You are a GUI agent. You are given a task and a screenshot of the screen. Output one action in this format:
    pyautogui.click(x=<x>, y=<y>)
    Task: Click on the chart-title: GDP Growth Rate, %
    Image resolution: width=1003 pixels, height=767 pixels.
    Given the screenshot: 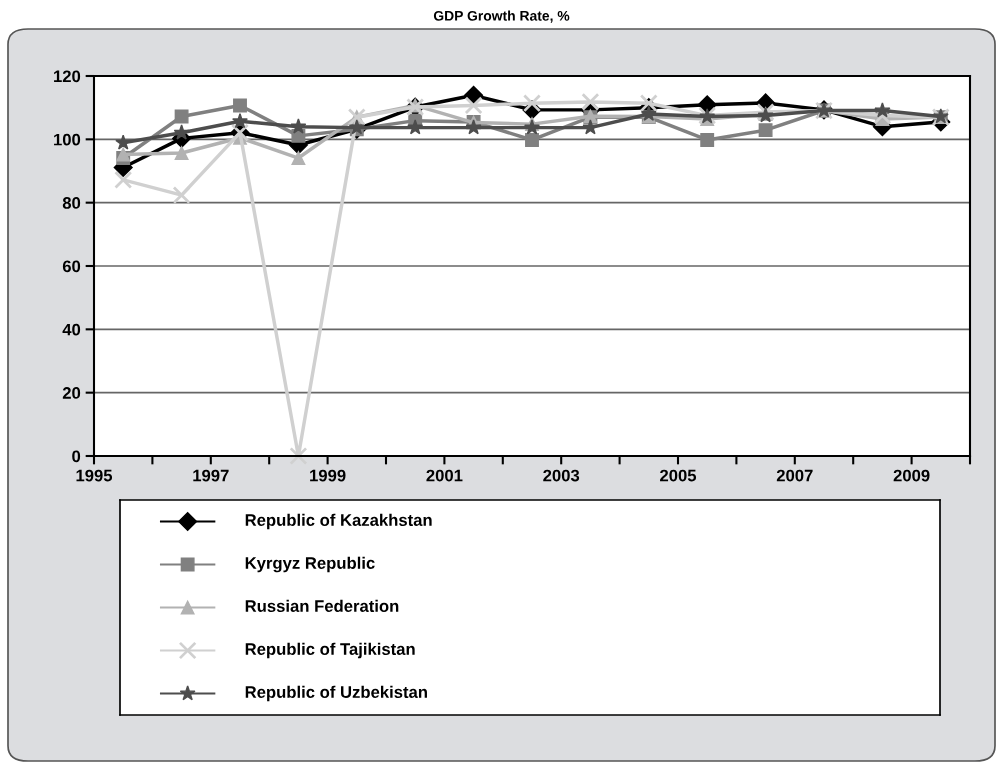 What is the action you would take?
    pyautogui.click(x=501, y=16)
    